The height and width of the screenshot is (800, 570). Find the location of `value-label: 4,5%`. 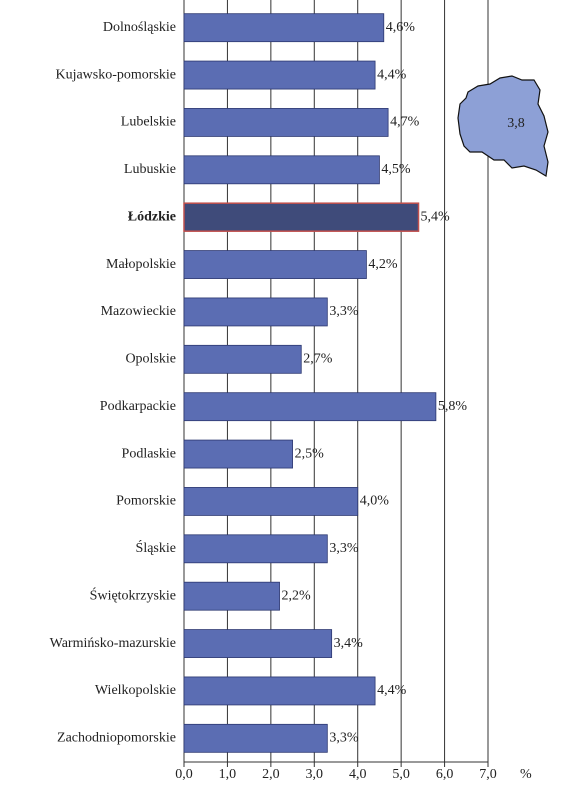

value-label: 4,5% is located at coordinates (396, 169).